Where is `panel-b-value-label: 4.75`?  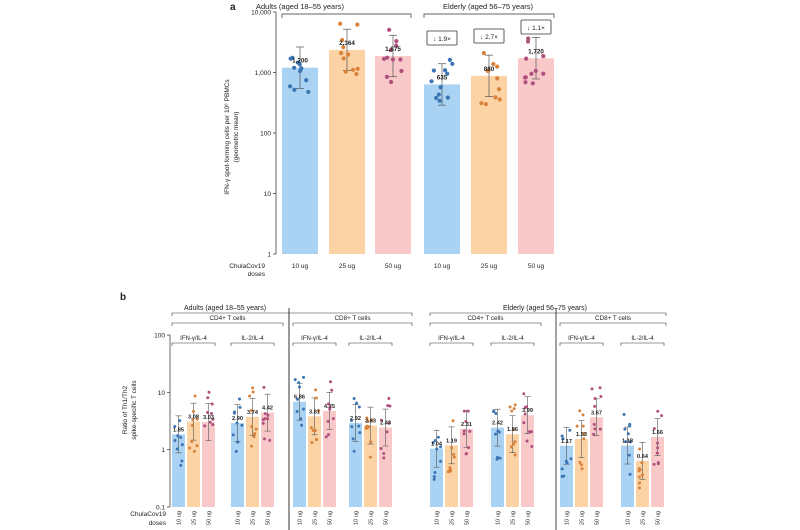
panel-b-value-label: 4.75 is located at coordinates (329, 407).